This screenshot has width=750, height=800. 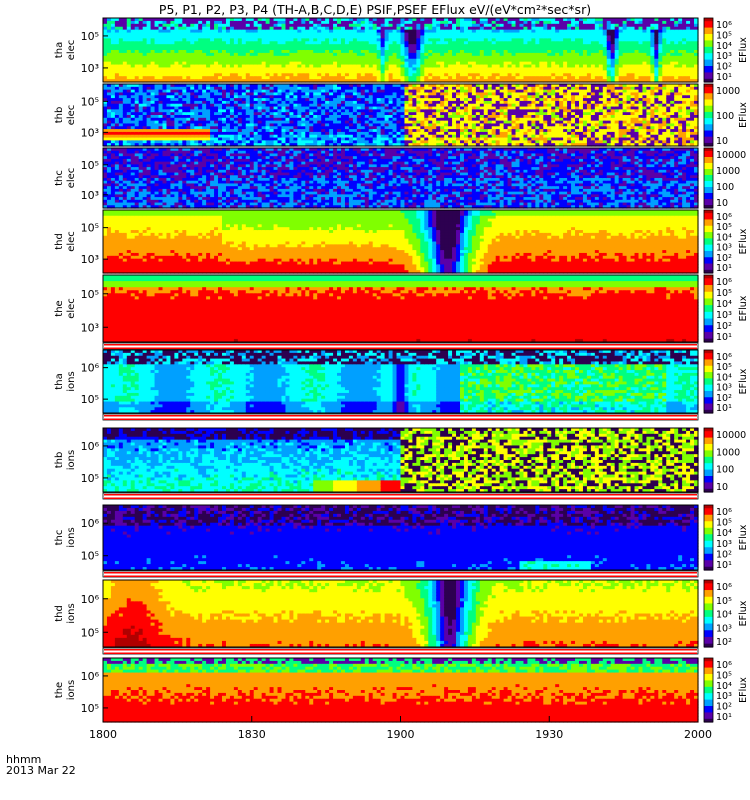 What do you see at coordinates (401, 50) in the screenshot?
I see `panel-tha-elec: 10⁵10³tha elec10⁶10⁵10⁴10³10²10¹EFlux` at bounding box center [401, 50].